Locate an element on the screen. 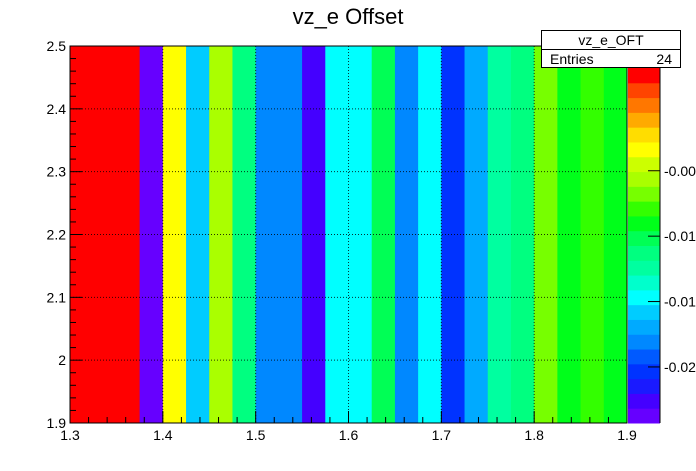 Image resolution: width=696 pixels, height=471 pixels. chart-title: vz_e Offset is located at coordinates (348, 16).